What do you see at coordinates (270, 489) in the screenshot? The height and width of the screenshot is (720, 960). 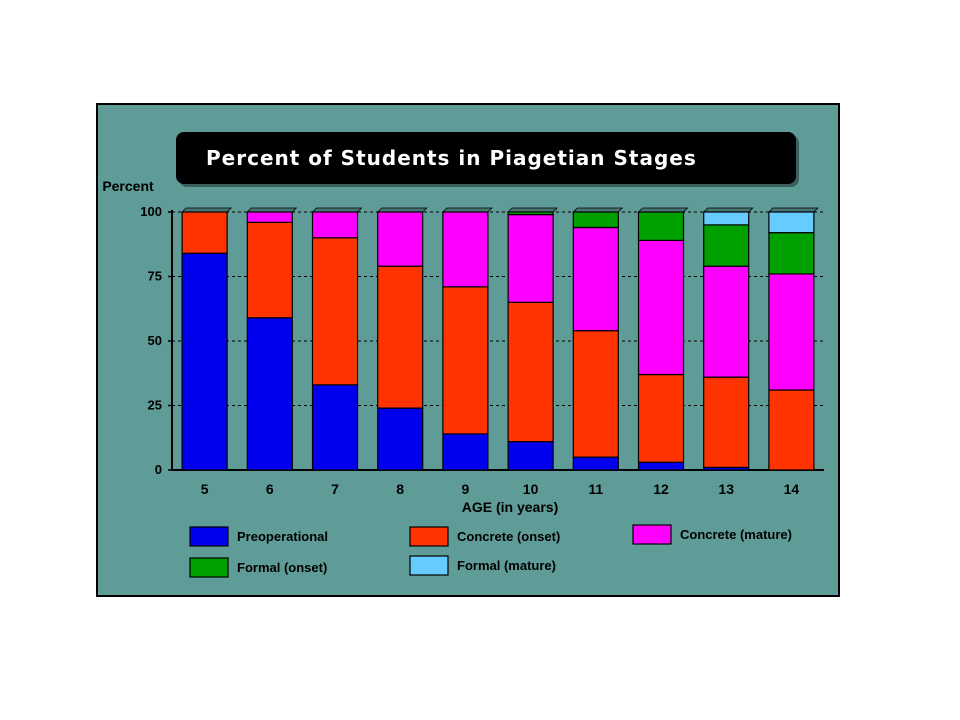 I see `x-tick-label: 6` at bounding box center [270, 489].